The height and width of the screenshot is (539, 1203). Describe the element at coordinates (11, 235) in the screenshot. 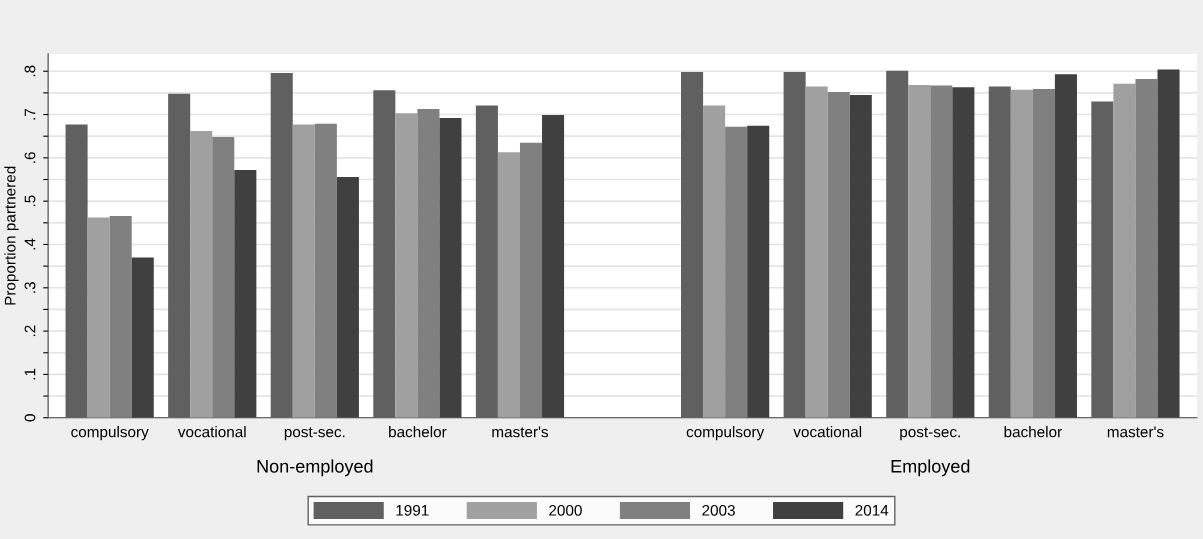

I see `y-axis-title: Proportion partnered` at that location.